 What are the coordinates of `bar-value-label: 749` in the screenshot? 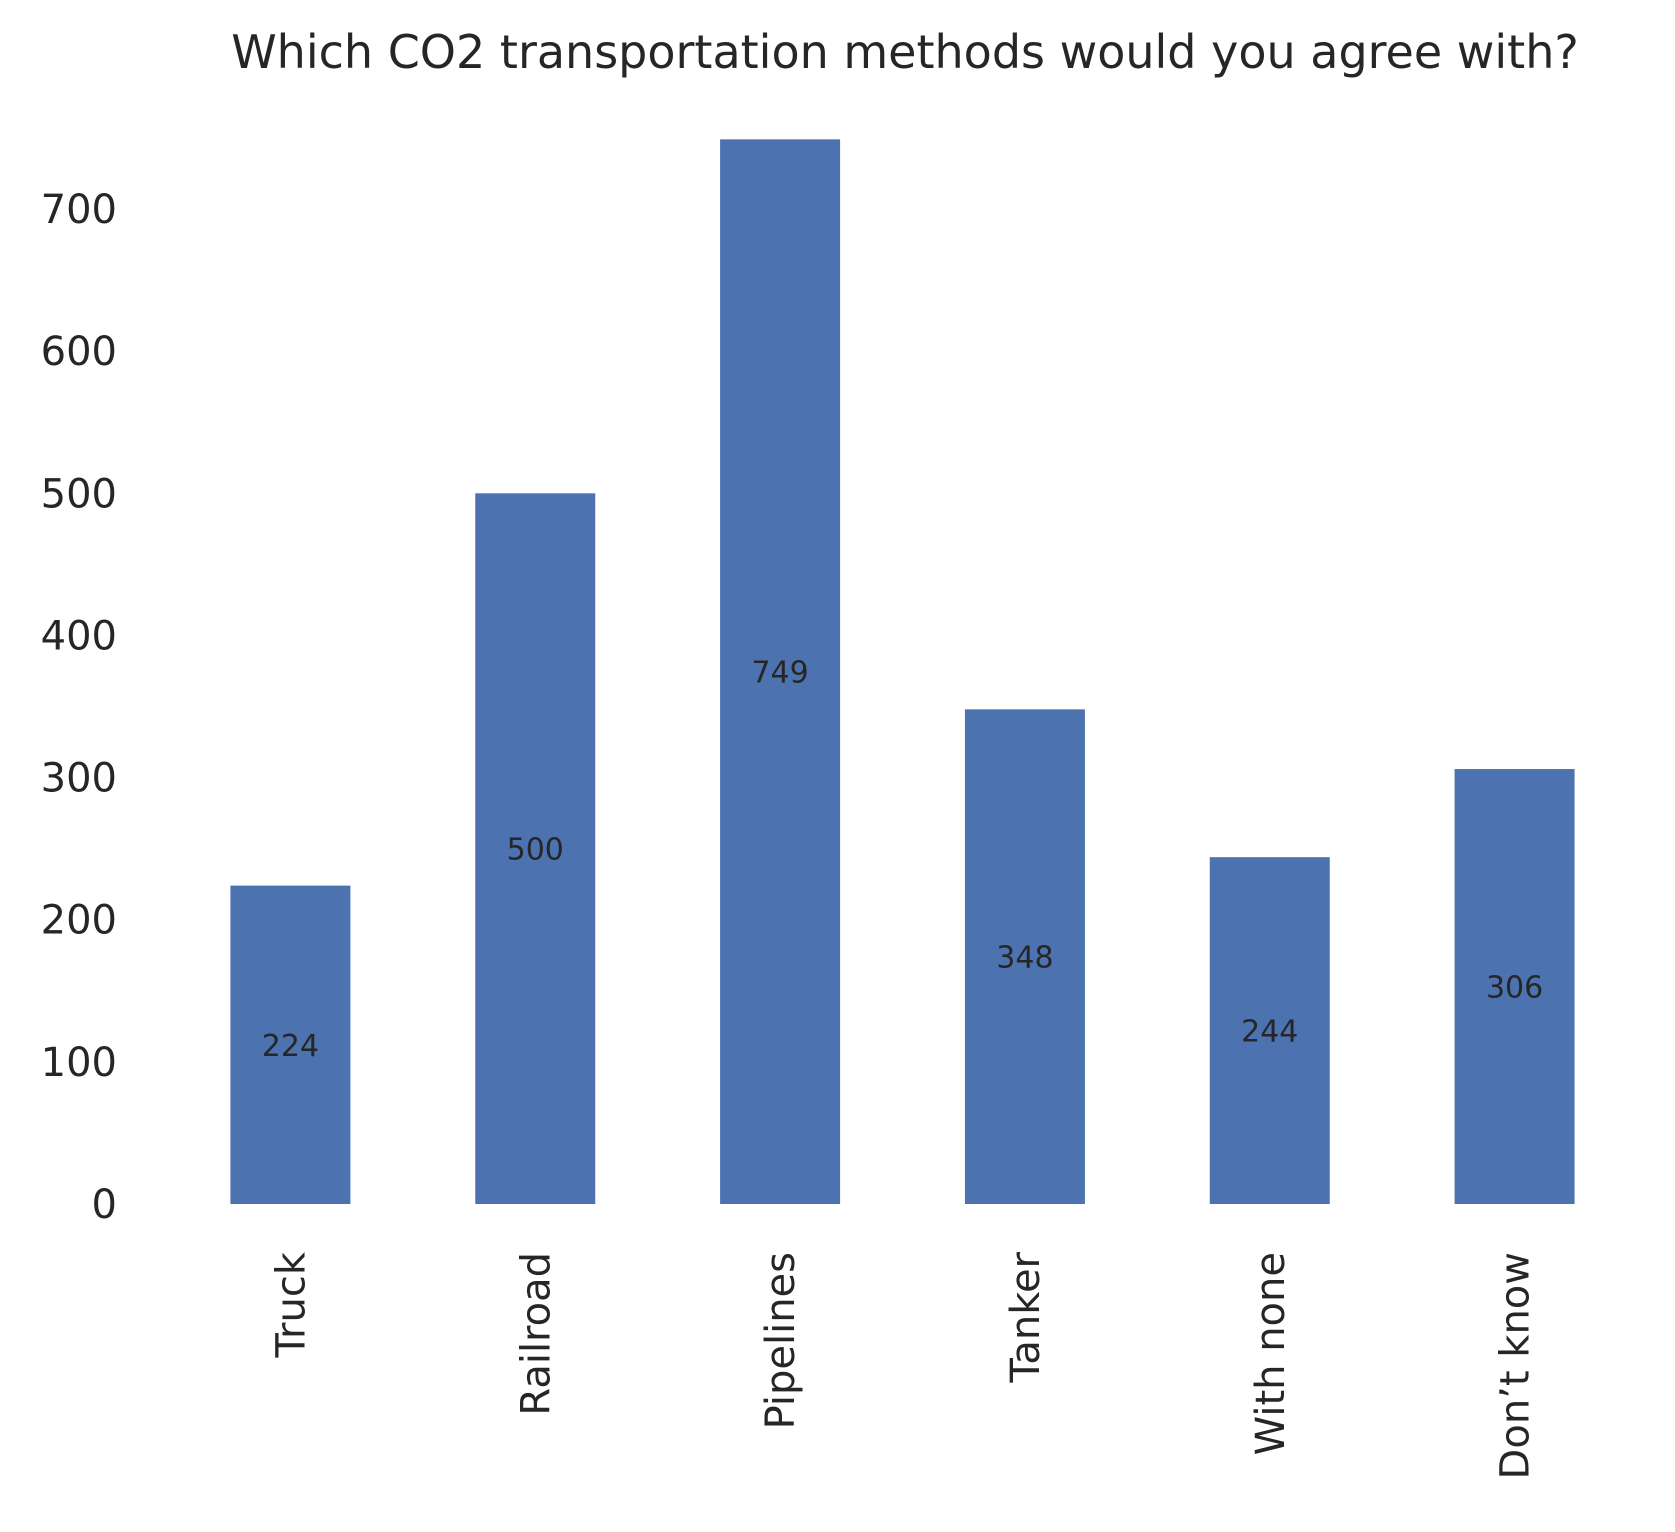 It's located at (779, 673).